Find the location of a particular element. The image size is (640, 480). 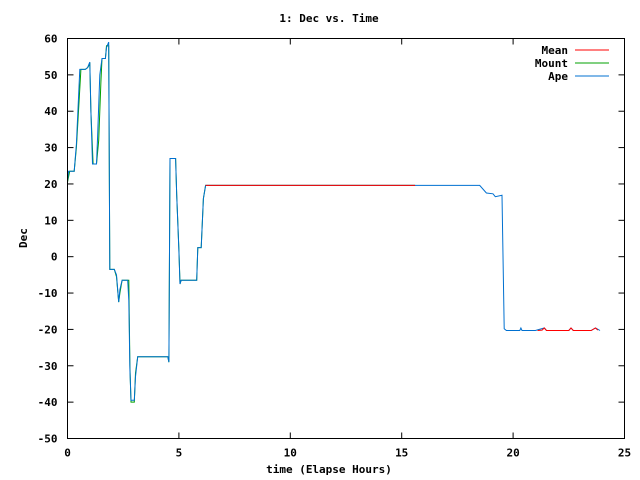

y-axis-label: Dec is located at coordinates (23, 238).